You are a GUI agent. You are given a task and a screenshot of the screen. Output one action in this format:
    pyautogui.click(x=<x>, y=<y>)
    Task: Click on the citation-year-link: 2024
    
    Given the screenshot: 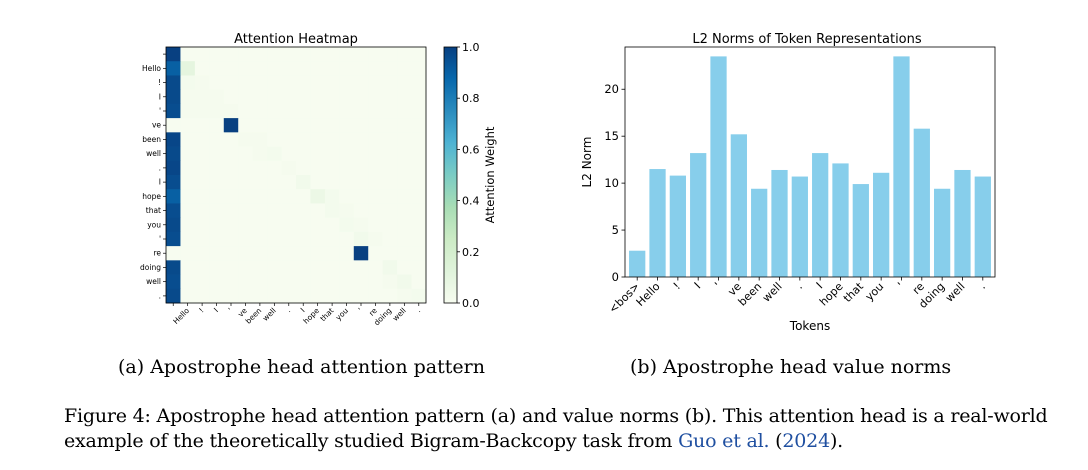 What is the action you would take?
    pyautogui.click(x=806, y=441)
    